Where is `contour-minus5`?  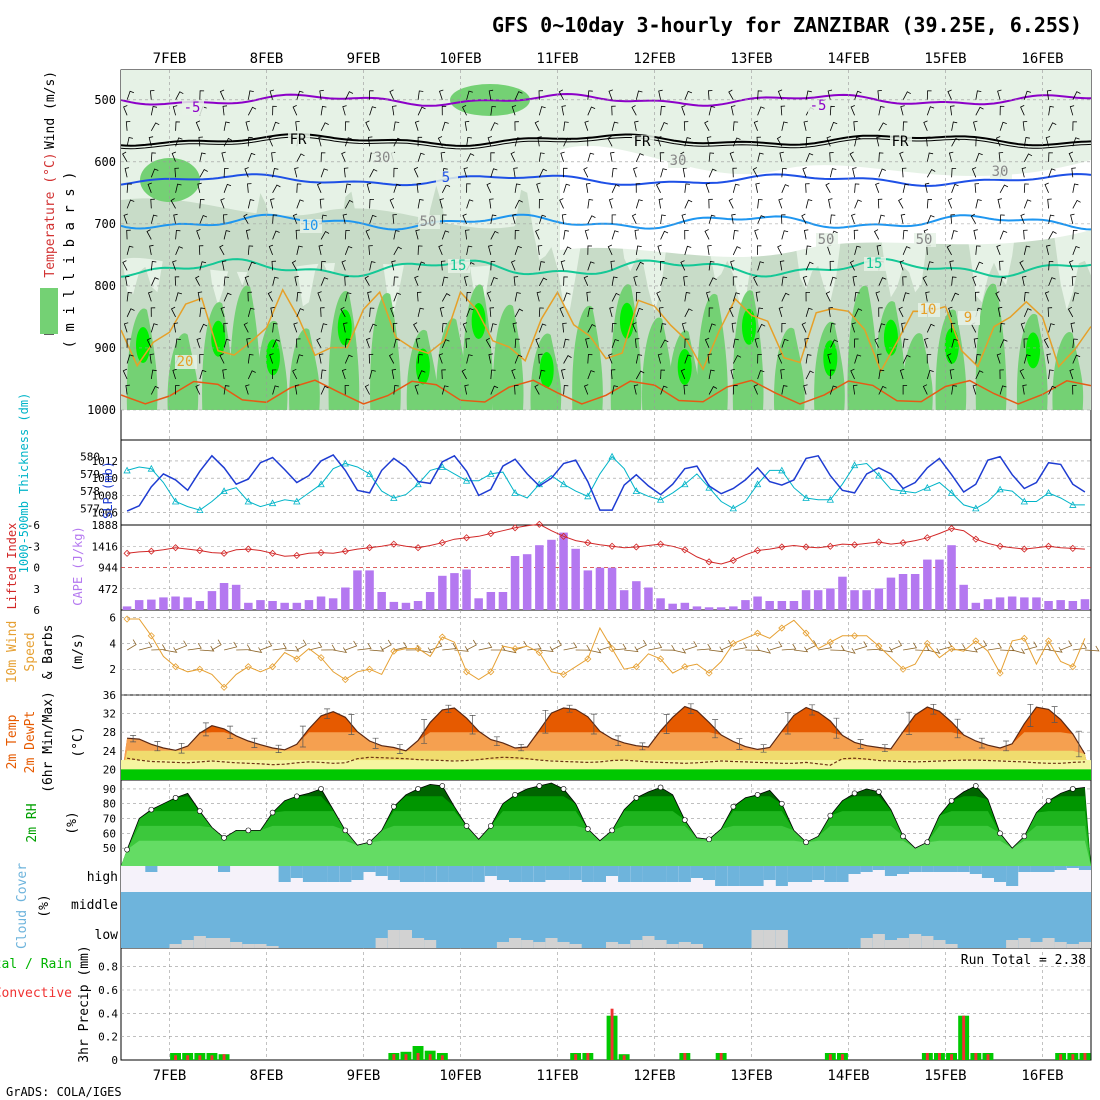 contour-minus5 is located at coordinates (606, 99).